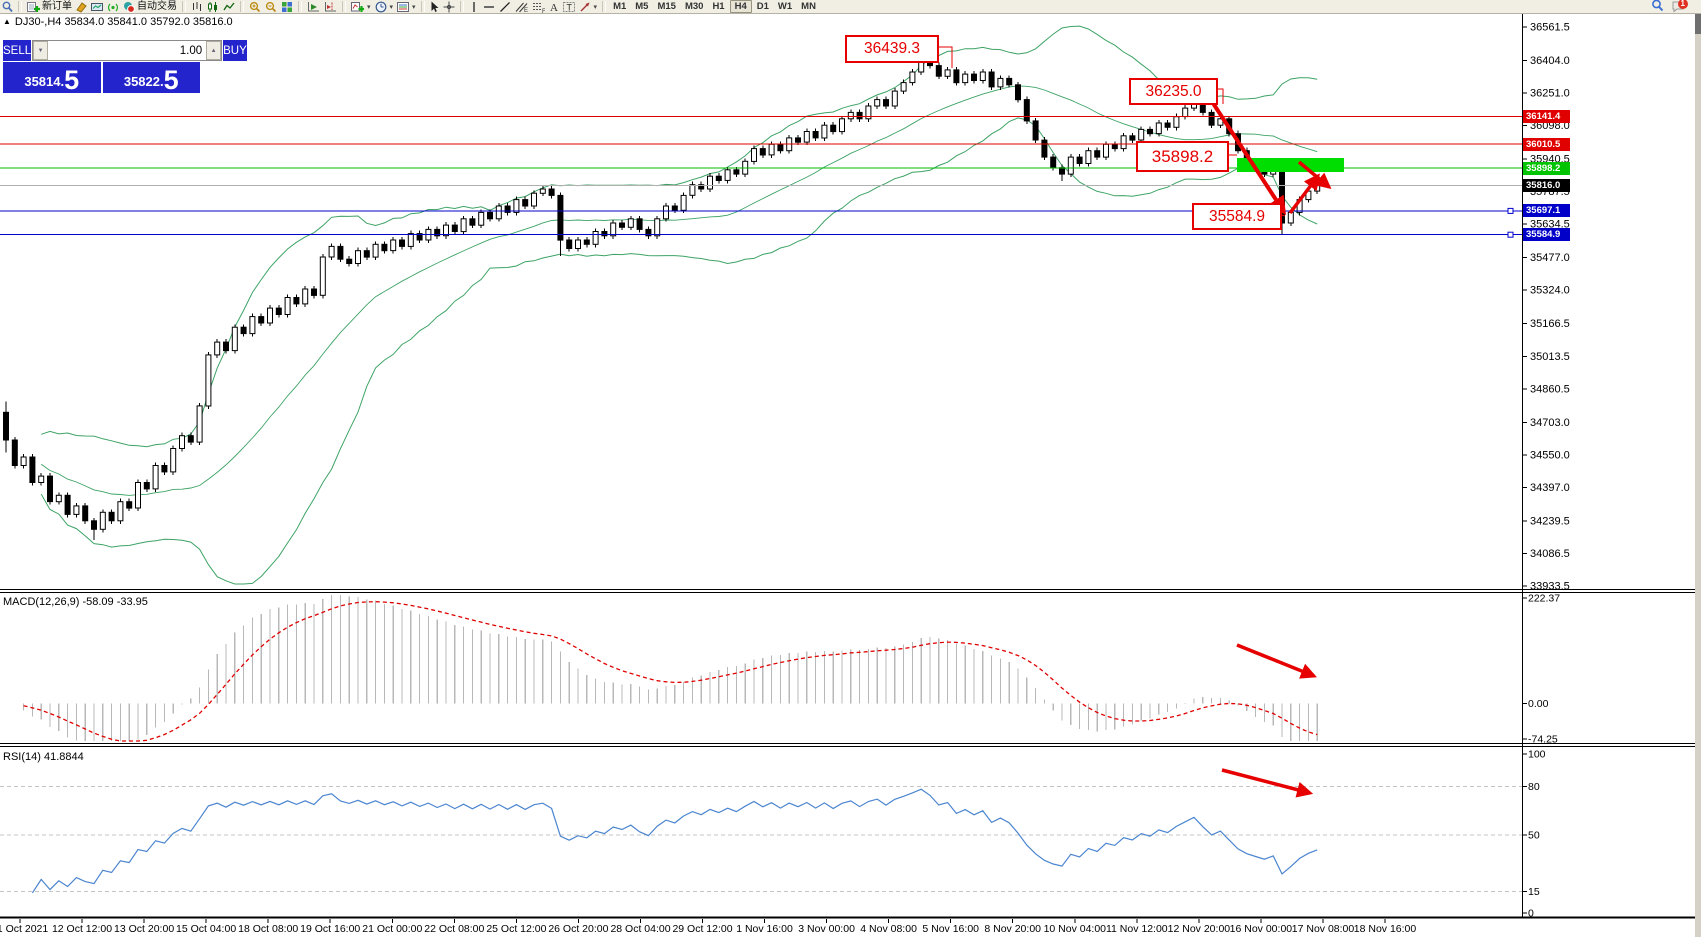  I want to click on text-tool-button: A, so click(554, 6).